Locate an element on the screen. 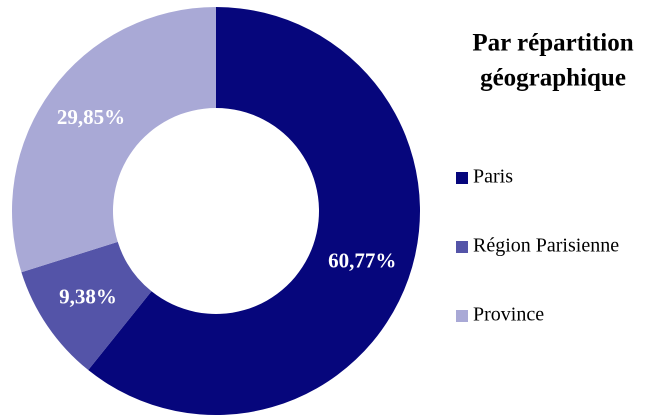 The image size is (664, 419). data-label: 60,77% is located at coordinates (362, 260).